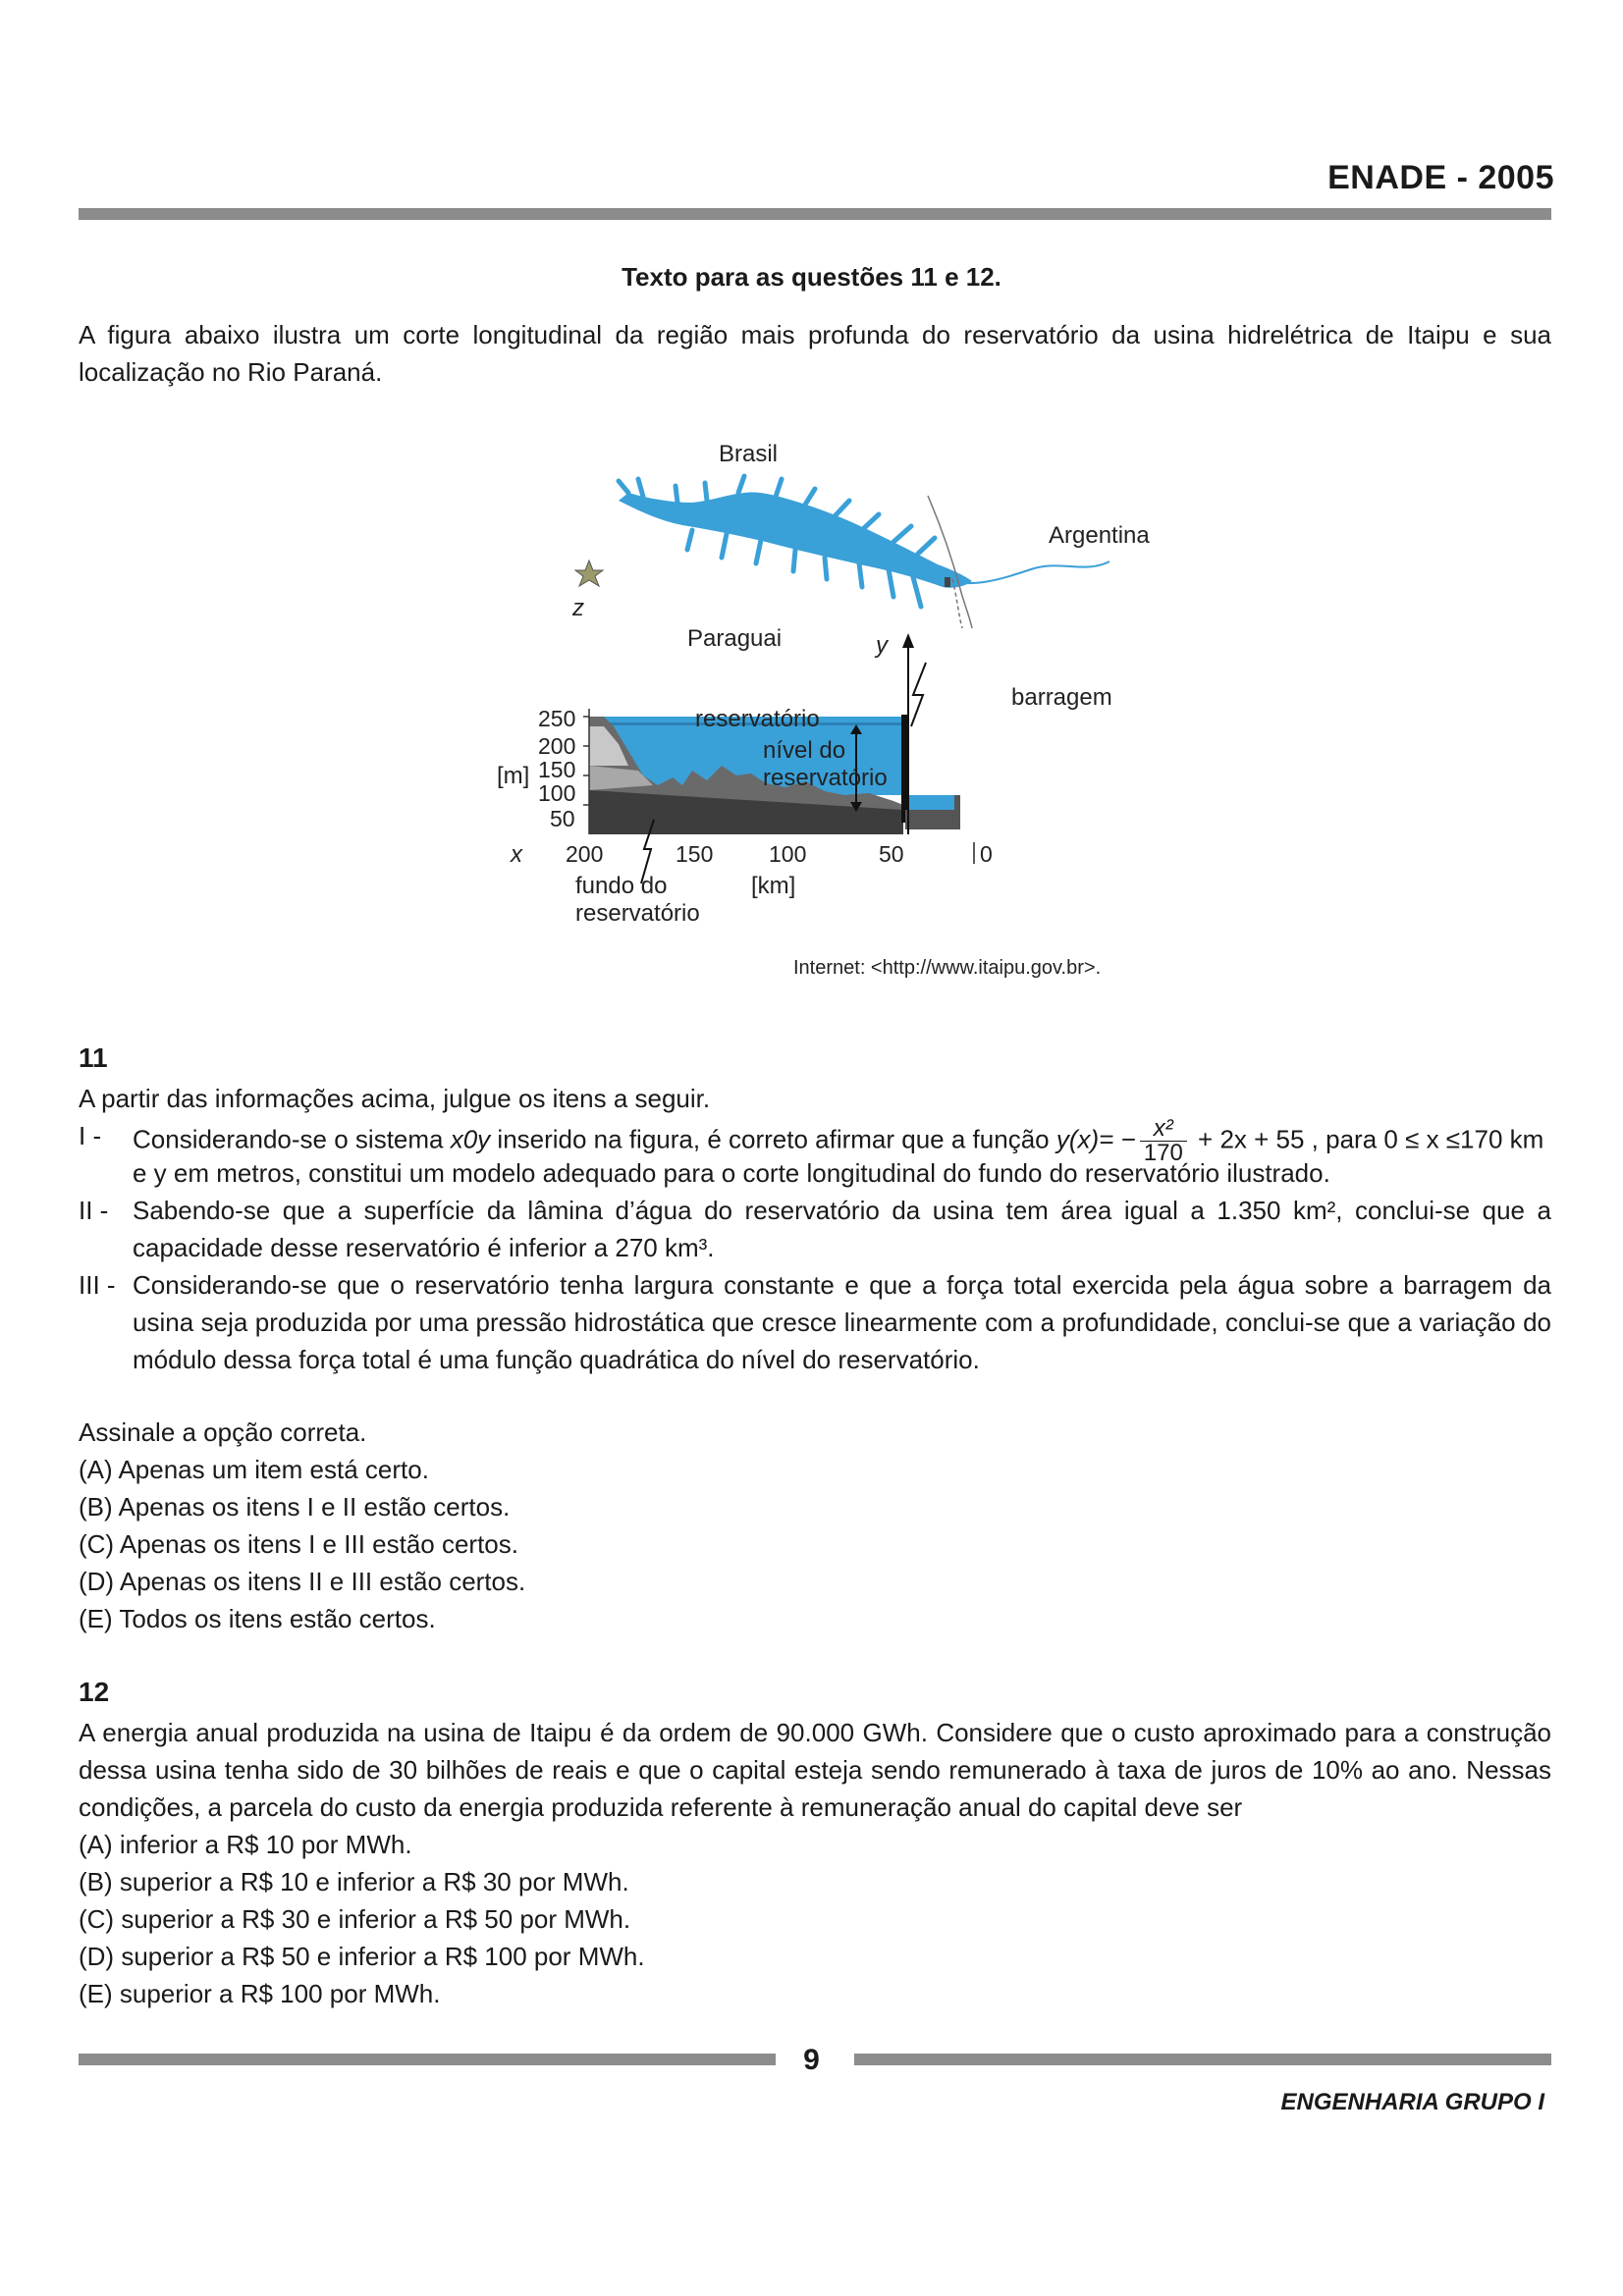 The image size is (1623, 2296). Describe the element at coordinates (428, 2059) in the screenshot. I see `footer-rule-left` at that location.